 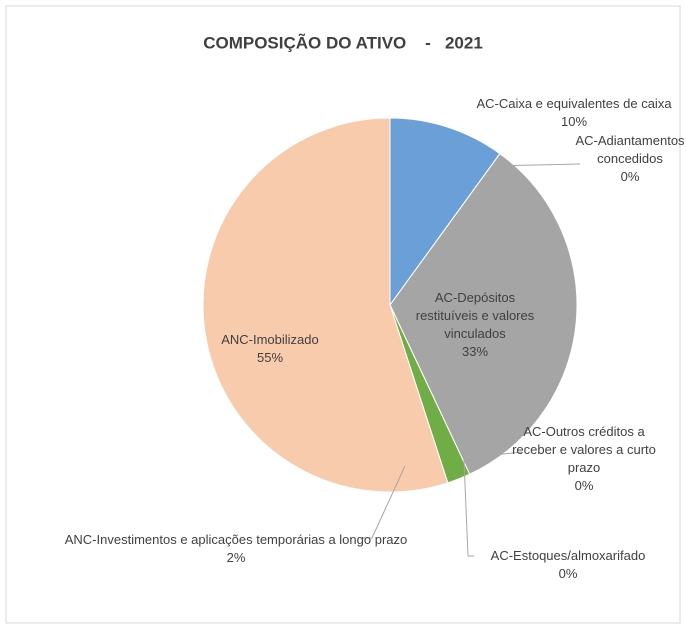 What do you see at coordinates (568, 555) in the screenshot?
I see `category-label: AC-Estoques/almoxarifado` at bounding box center [568, 555].